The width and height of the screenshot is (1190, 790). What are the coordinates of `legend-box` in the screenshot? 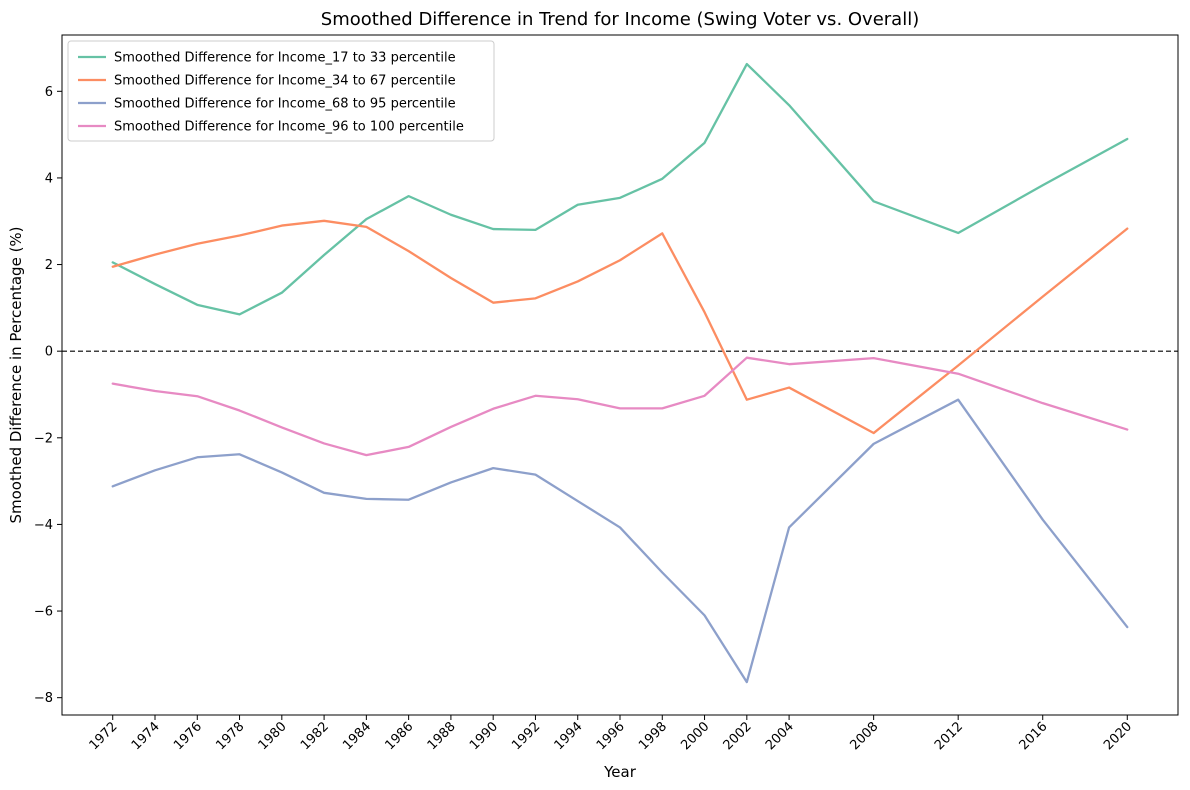 It's located at (281, 91).